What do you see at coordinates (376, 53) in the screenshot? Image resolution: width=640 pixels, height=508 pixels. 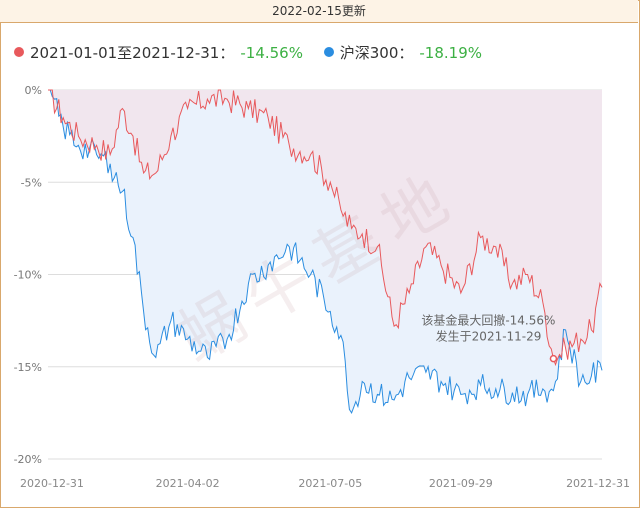 I see `index-legend-label: 沪深300：` at bounding box center [376, 53].